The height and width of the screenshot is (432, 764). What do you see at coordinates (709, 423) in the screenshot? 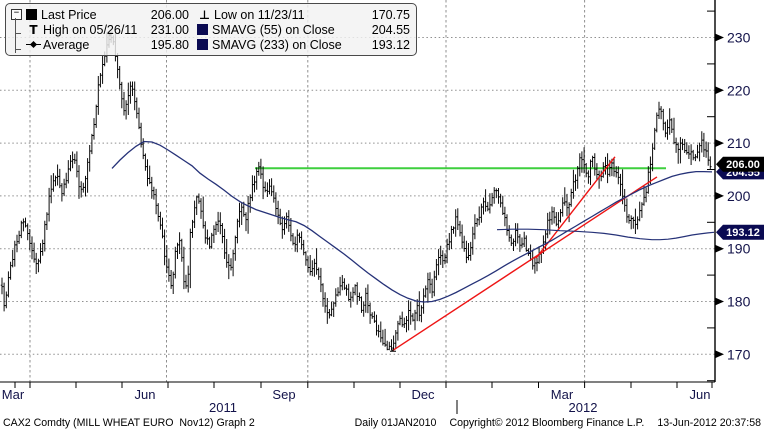
I see `footer-datetime: 13-Jun-2012 20:37:58` at bounding box center [709, 423].